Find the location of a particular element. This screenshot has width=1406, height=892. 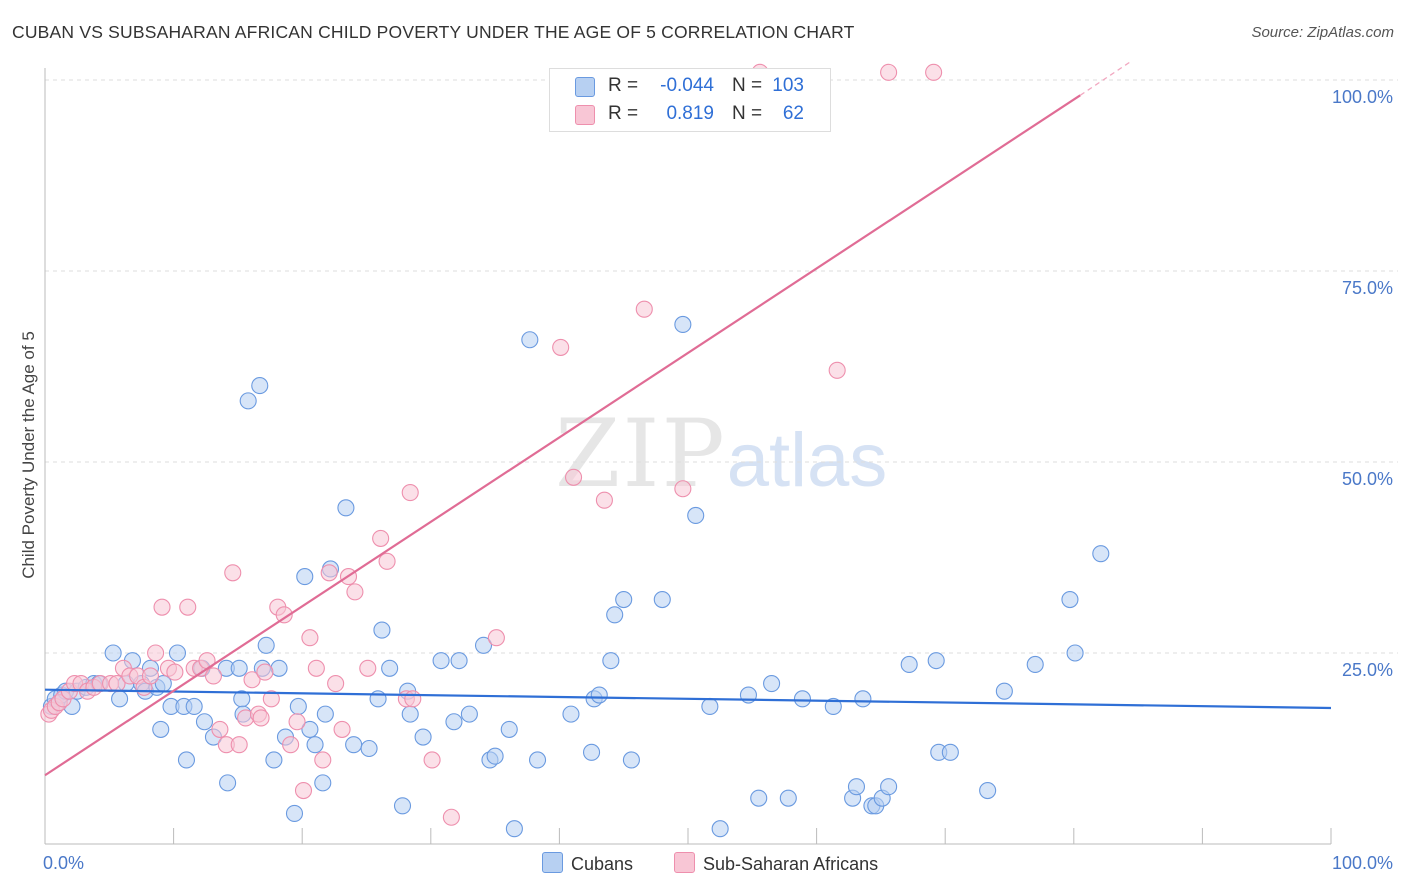

watermark-zip: ZIP is located at coordinates (641, 454).